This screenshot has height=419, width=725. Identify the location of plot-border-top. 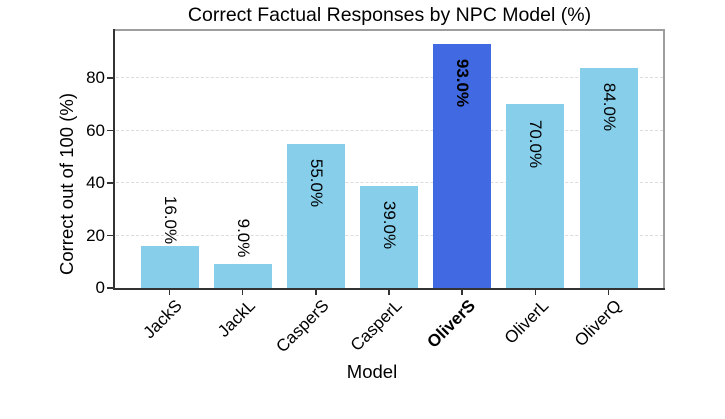
(389, 30).